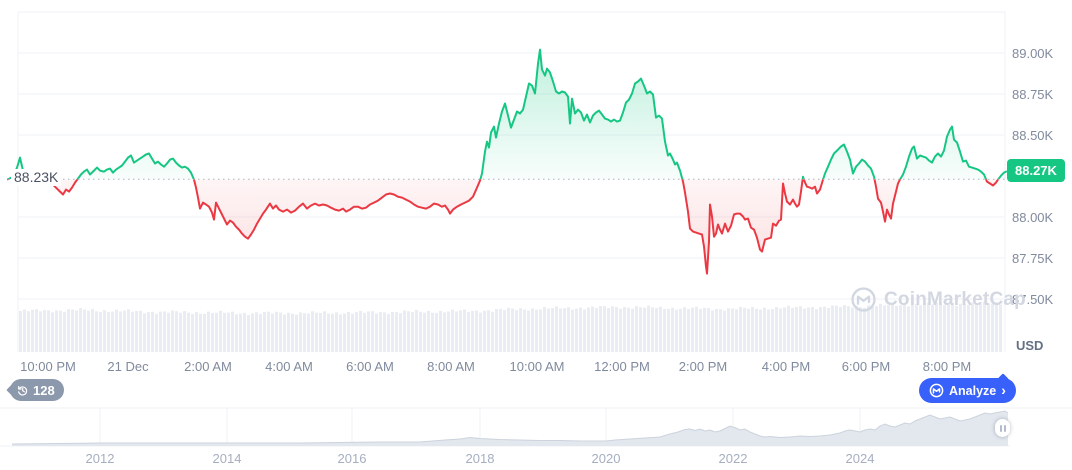 The height and width of the screenshot is (470, 1072). I want to click on navigator-handle, so click(1002, 428).